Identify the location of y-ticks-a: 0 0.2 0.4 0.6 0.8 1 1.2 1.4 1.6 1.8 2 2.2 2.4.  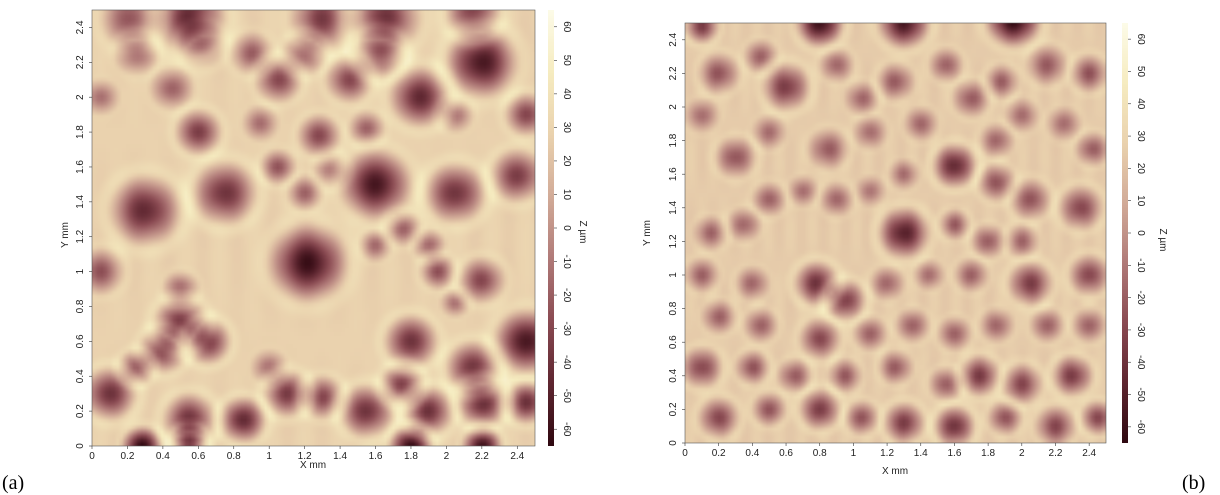
(83, 234).